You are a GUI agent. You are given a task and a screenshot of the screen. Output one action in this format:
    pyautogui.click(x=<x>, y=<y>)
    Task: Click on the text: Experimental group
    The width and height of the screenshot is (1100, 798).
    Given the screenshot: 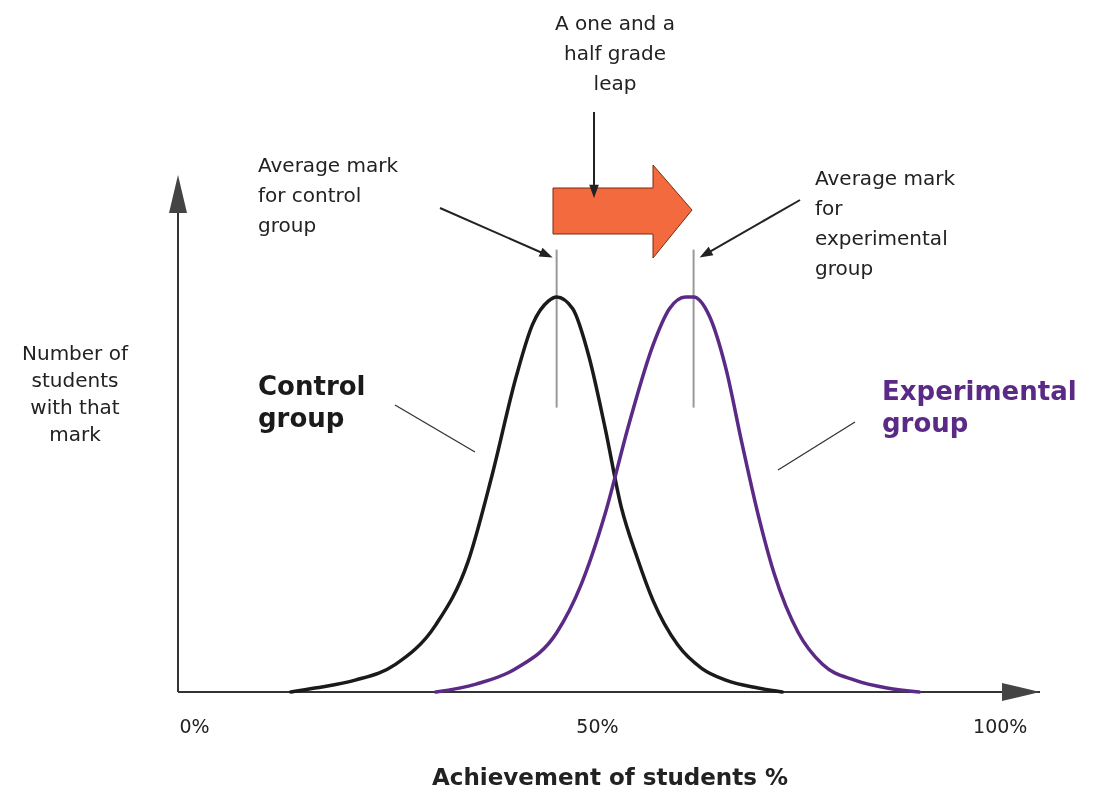 What is the action you would take?
    pyautogui.click(x=979, y=407)
    